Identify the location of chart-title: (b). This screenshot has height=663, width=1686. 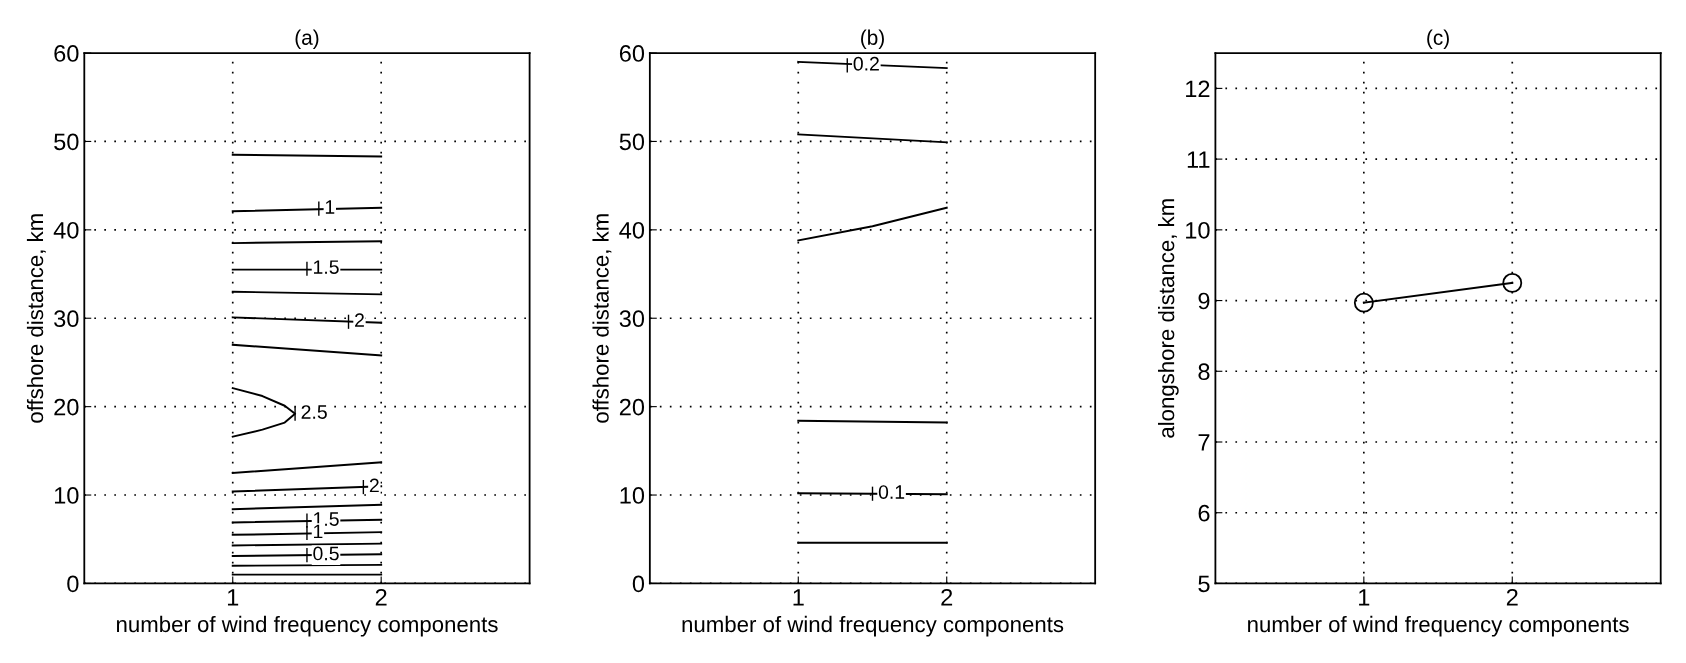
(872, 39).